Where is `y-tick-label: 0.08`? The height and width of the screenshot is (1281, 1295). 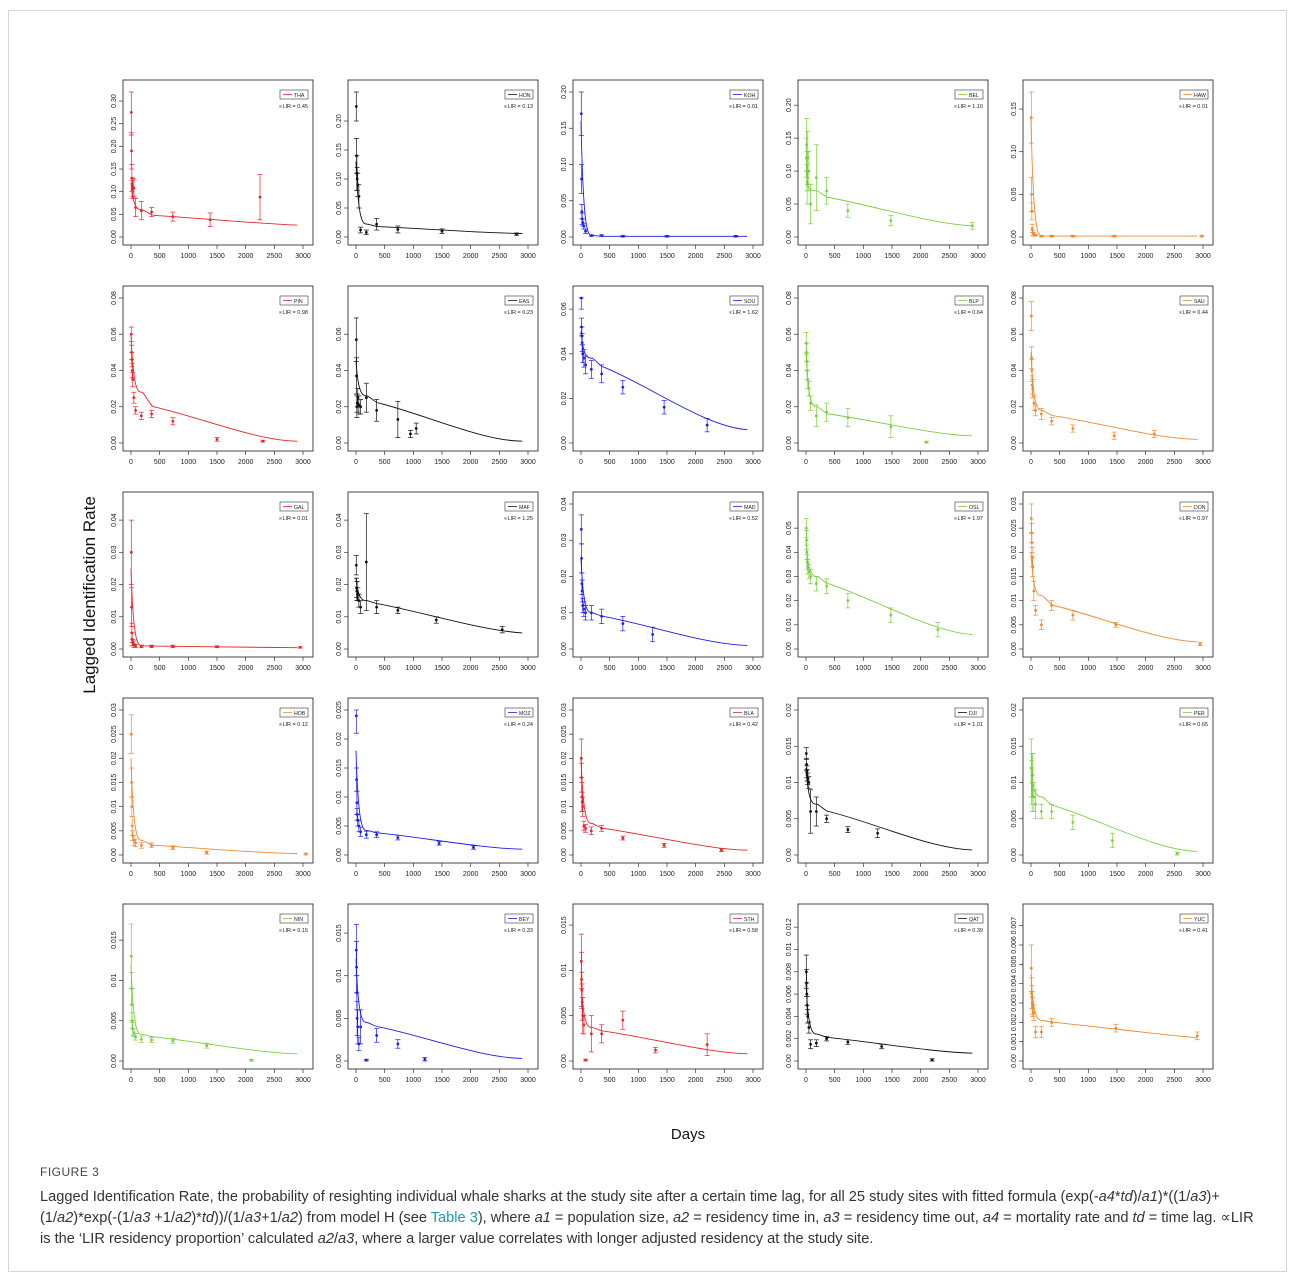 y-tick-label: 0.08 is located at coordinates (1014, 298).